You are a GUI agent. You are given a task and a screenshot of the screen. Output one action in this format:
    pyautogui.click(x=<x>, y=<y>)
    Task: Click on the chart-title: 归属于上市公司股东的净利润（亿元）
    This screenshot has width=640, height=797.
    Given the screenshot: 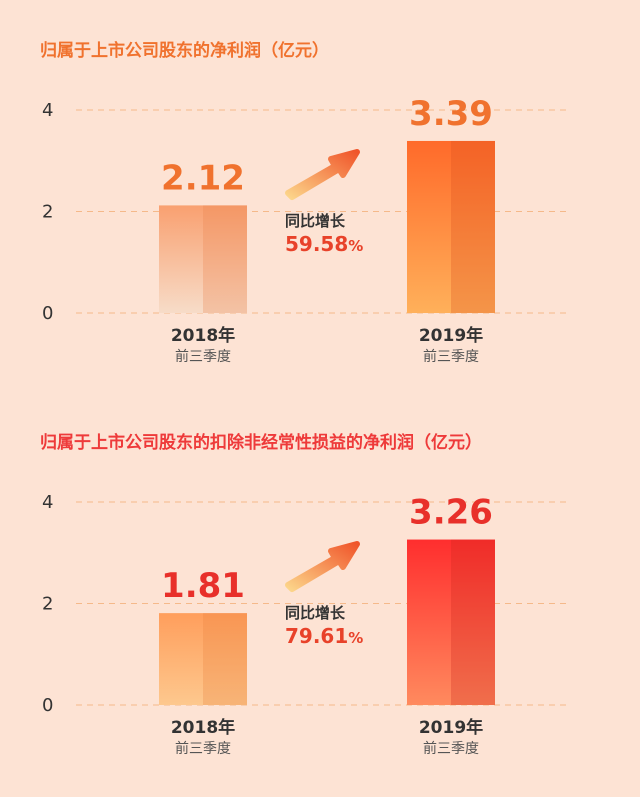 What is the action you would take?
    pyautogui.click(x=184, y=51)
    